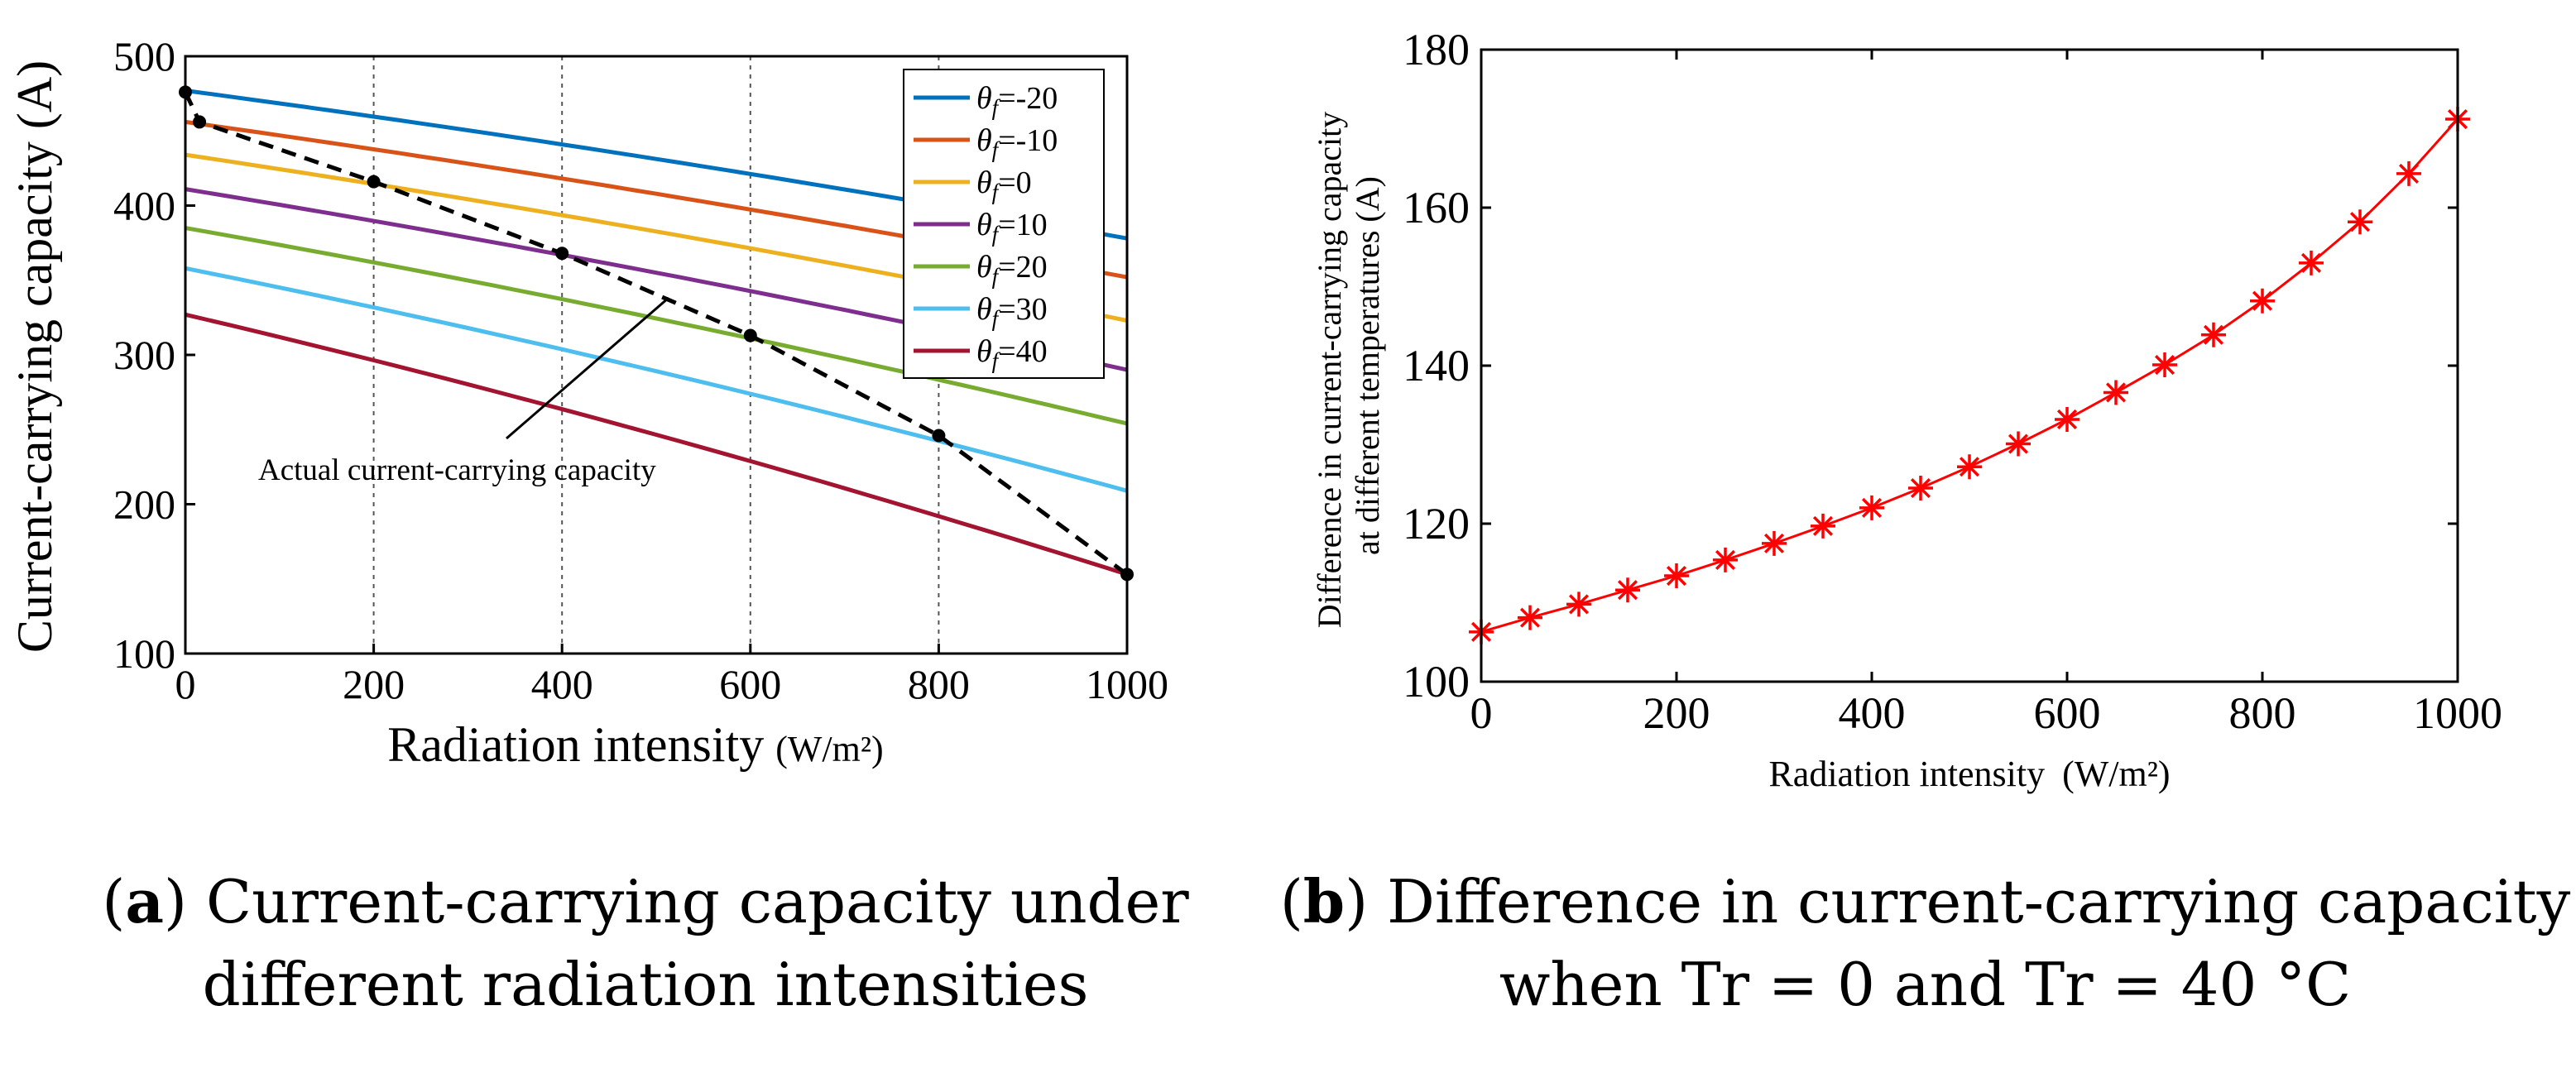 The width and height of the screenshot is (2576, 1068). Describe the element at coordinates (144, 504) in the screenshot. I see `chart-a-ytick-label: 200` at that location.